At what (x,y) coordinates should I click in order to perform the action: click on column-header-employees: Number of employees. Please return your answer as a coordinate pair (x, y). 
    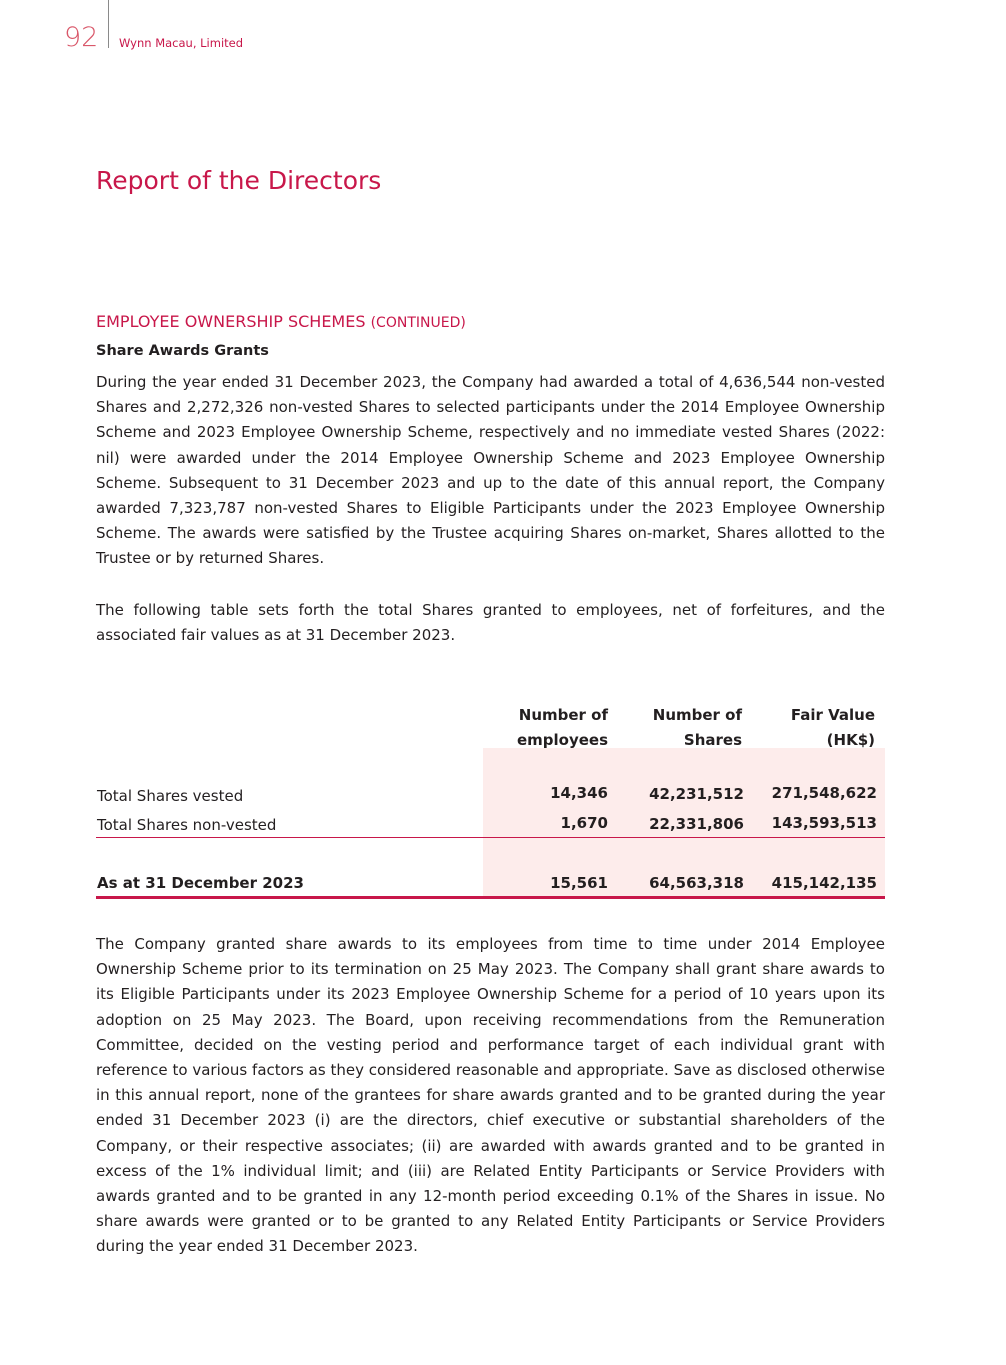
    Looking at the image, I should click on (562, 728).